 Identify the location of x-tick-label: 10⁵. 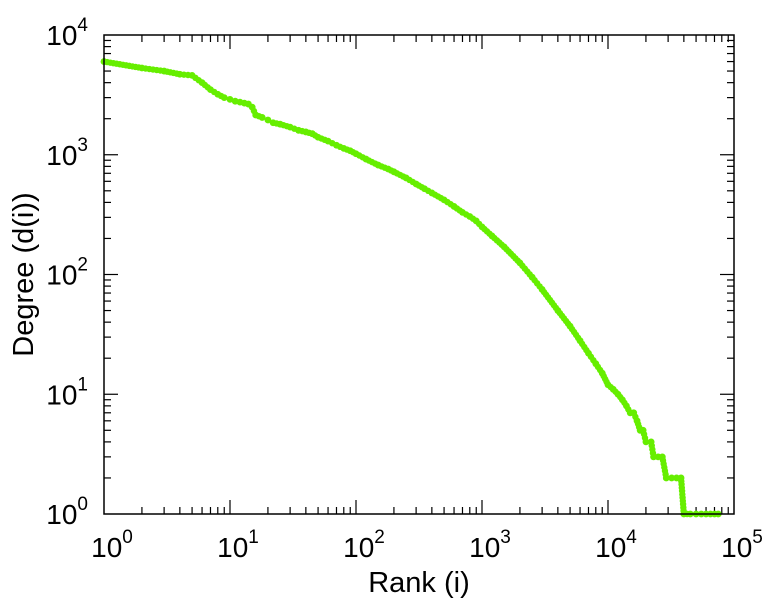
(742, 545).